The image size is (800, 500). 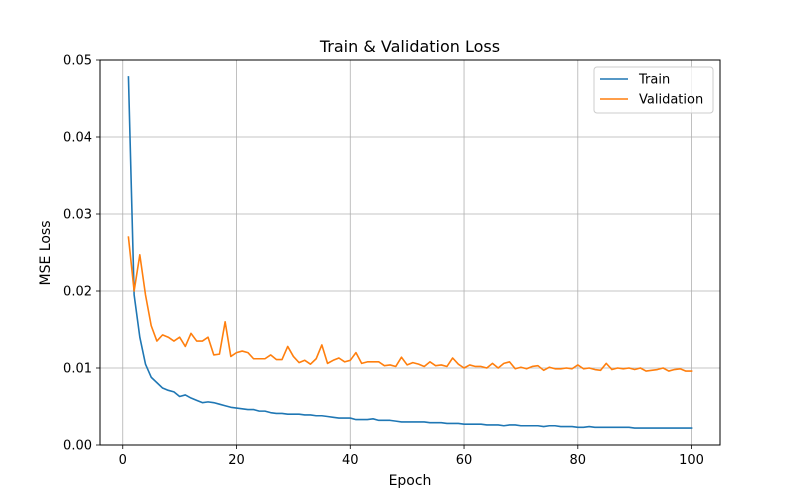 I want to click on x-tick-label: 100, so click(x=691, y=460).